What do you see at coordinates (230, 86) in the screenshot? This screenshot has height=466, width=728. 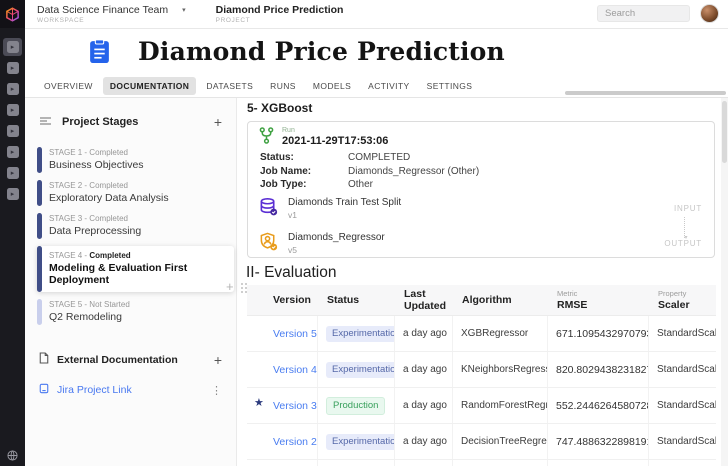 I see `tab-datasets: DATASETS` at bounding box center [230, 86].